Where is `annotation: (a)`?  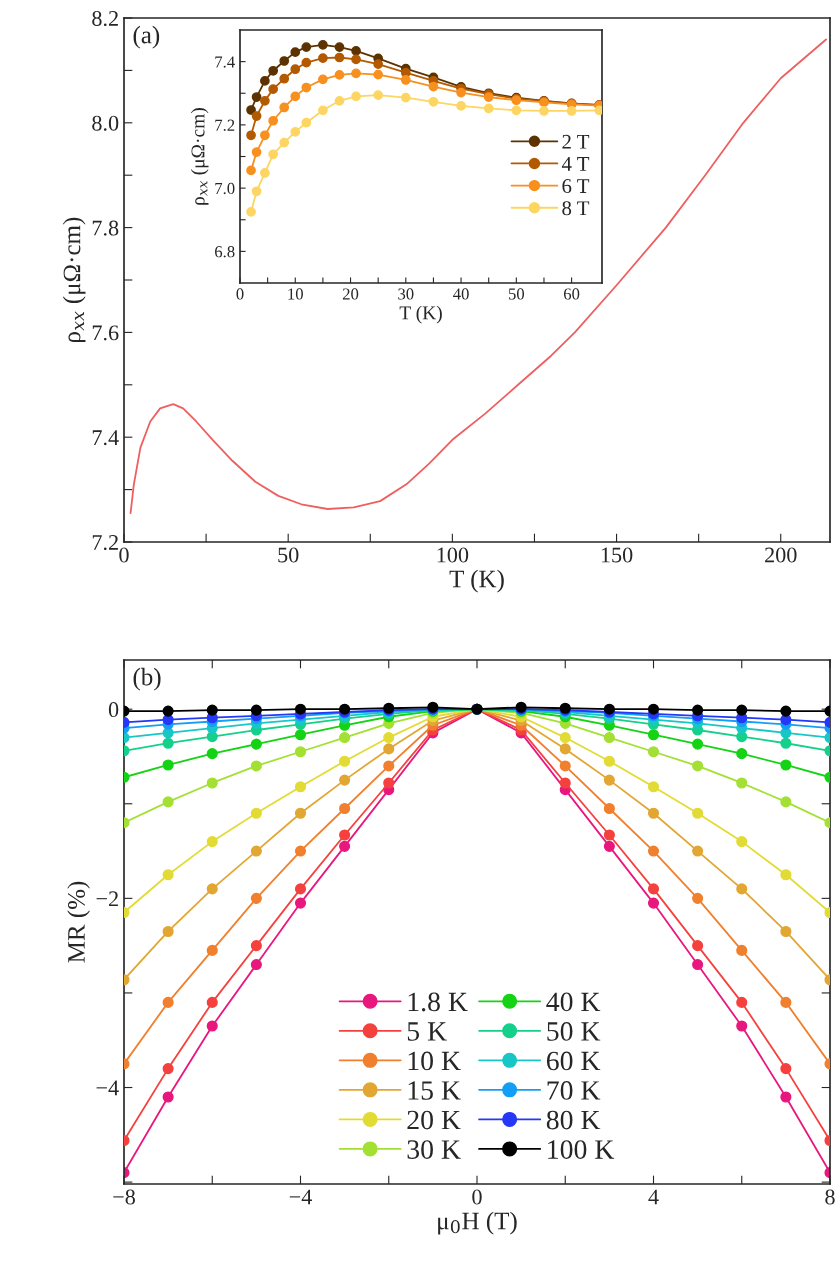
annotation: (a) is located at coordinates (146, 37).